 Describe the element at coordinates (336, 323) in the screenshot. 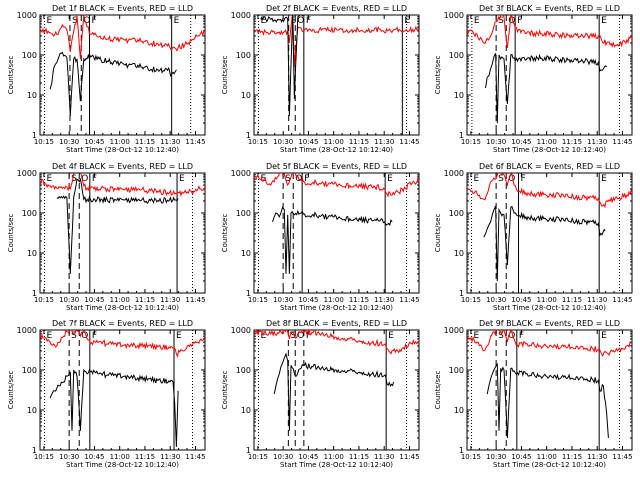

I see `chart-title: Det 8f BLACK = Events, RED = LLD` at that location.